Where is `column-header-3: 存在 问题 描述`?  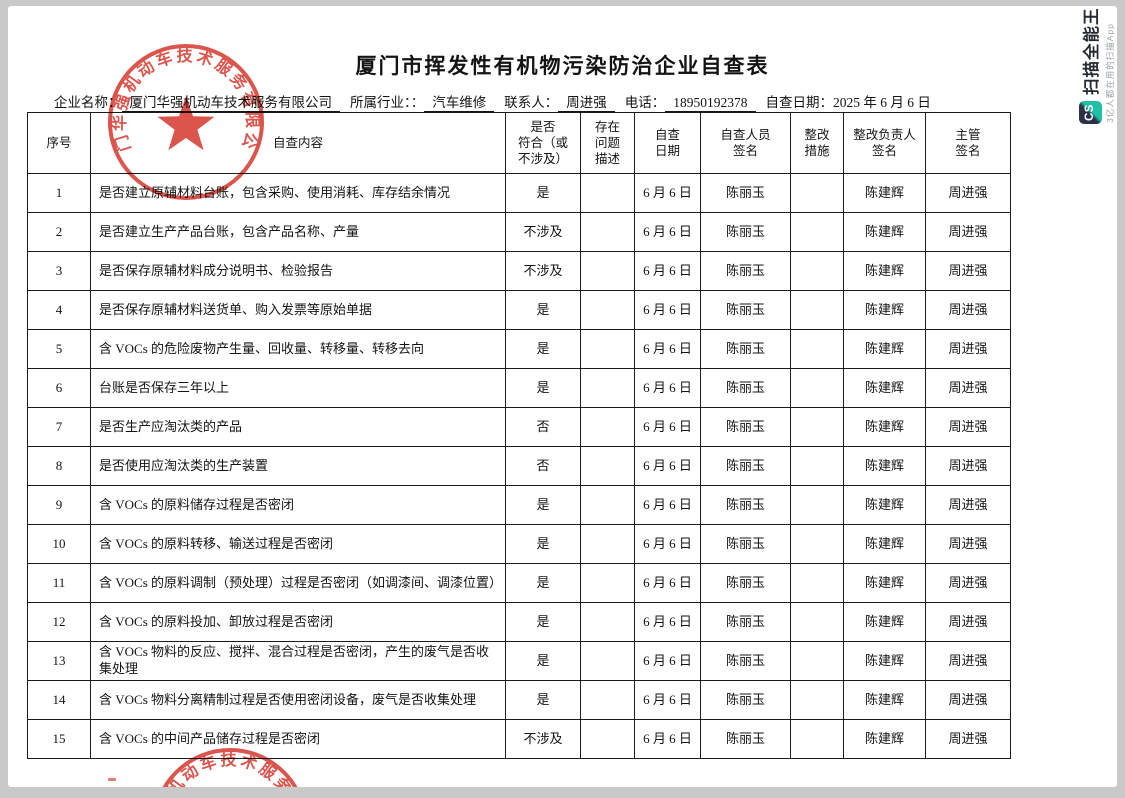
column-header-3: 存在 问题 描述 is located at coordinates (607, 143).